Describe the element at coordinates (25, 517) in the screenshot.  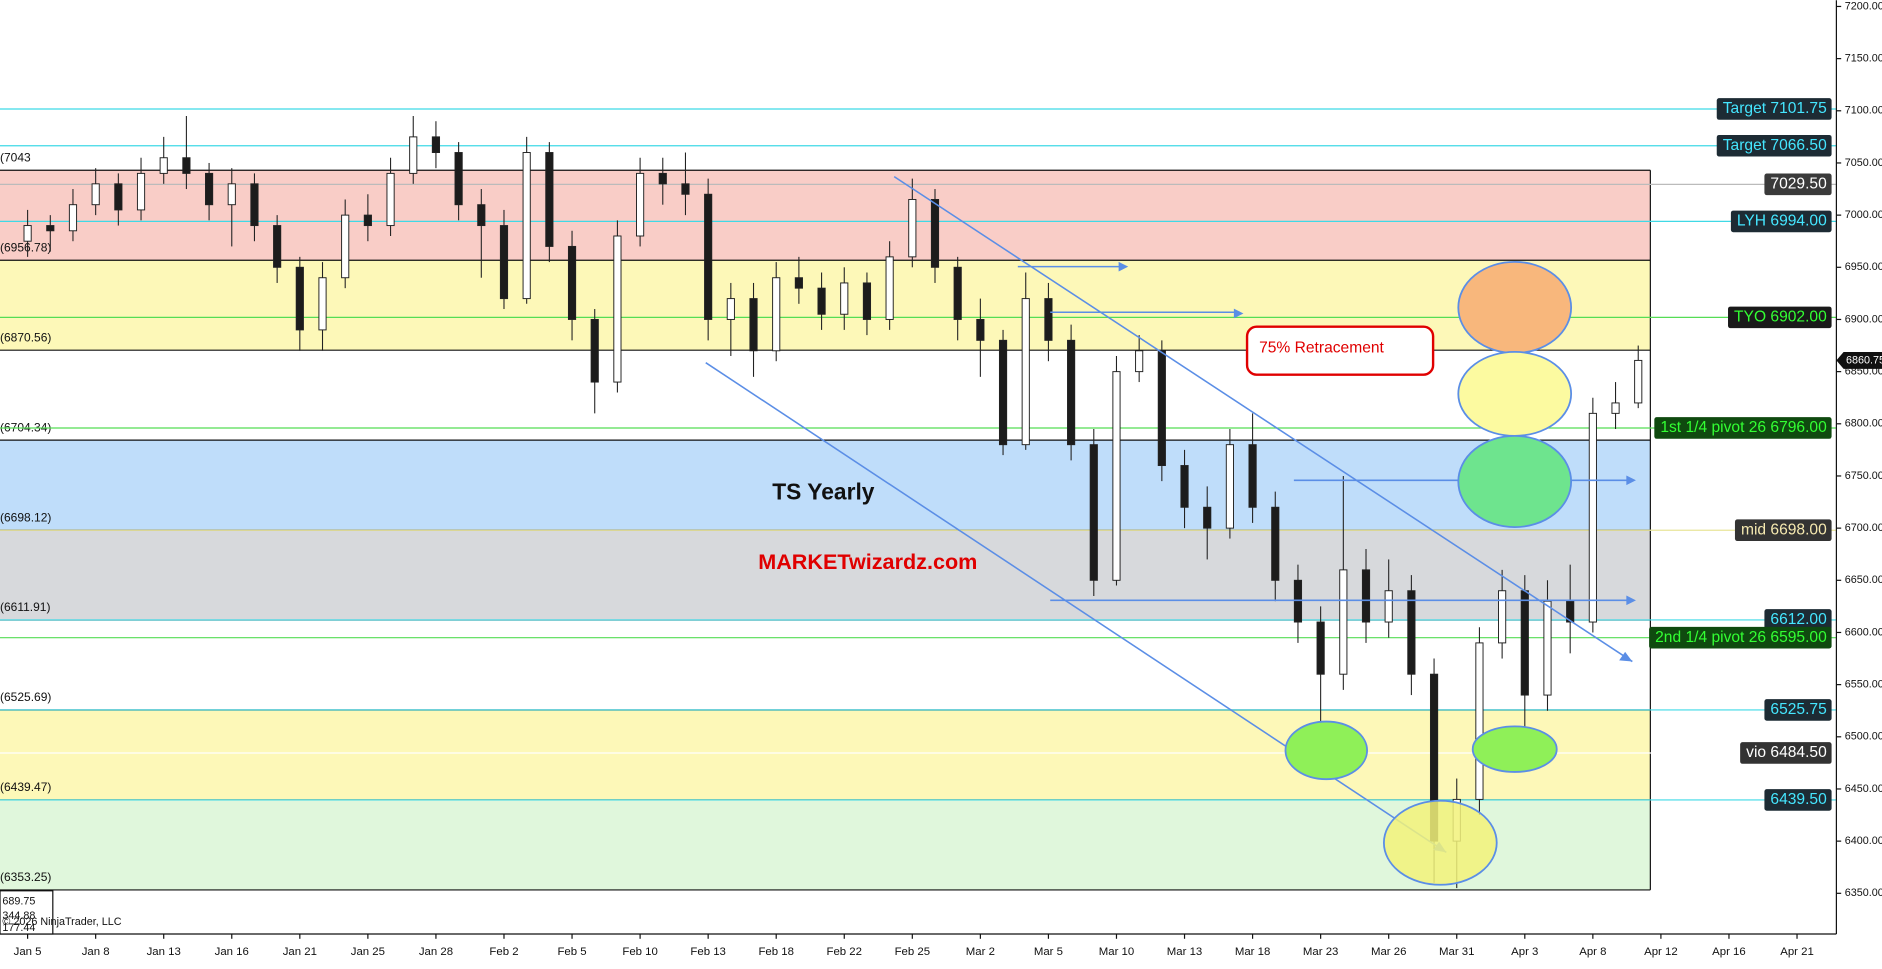
I see `zone-label: (6698.12)` at that location.